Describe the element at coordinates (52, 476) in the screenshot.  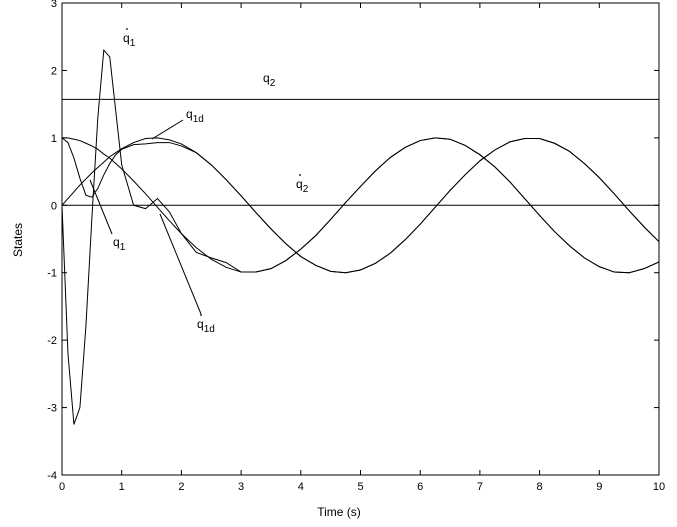
I see `y-tick-label: -4` at that location.